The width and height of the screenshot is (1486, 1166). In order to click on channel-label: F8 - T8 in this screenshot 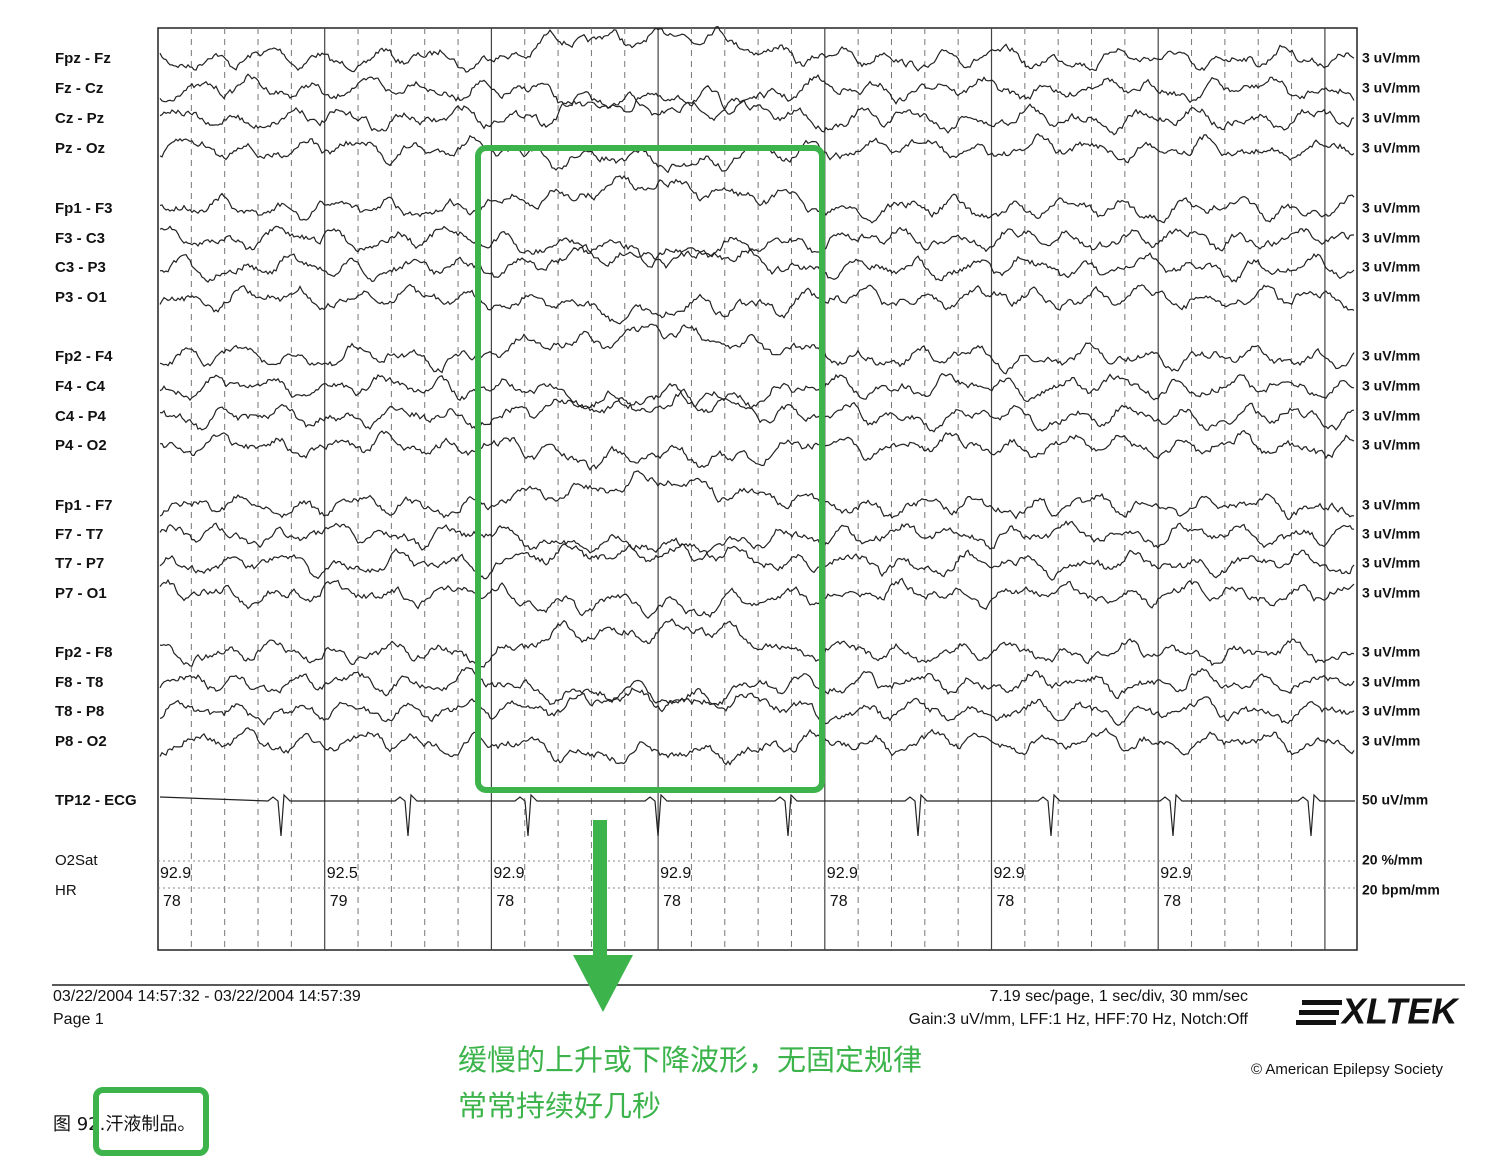, I will do `click(79, 682)`.